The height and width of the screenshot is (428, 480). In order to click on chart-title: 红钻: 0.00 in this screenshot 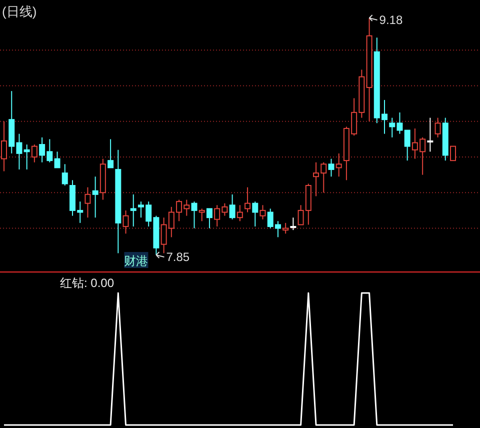, I will do `click(87, 283)`.